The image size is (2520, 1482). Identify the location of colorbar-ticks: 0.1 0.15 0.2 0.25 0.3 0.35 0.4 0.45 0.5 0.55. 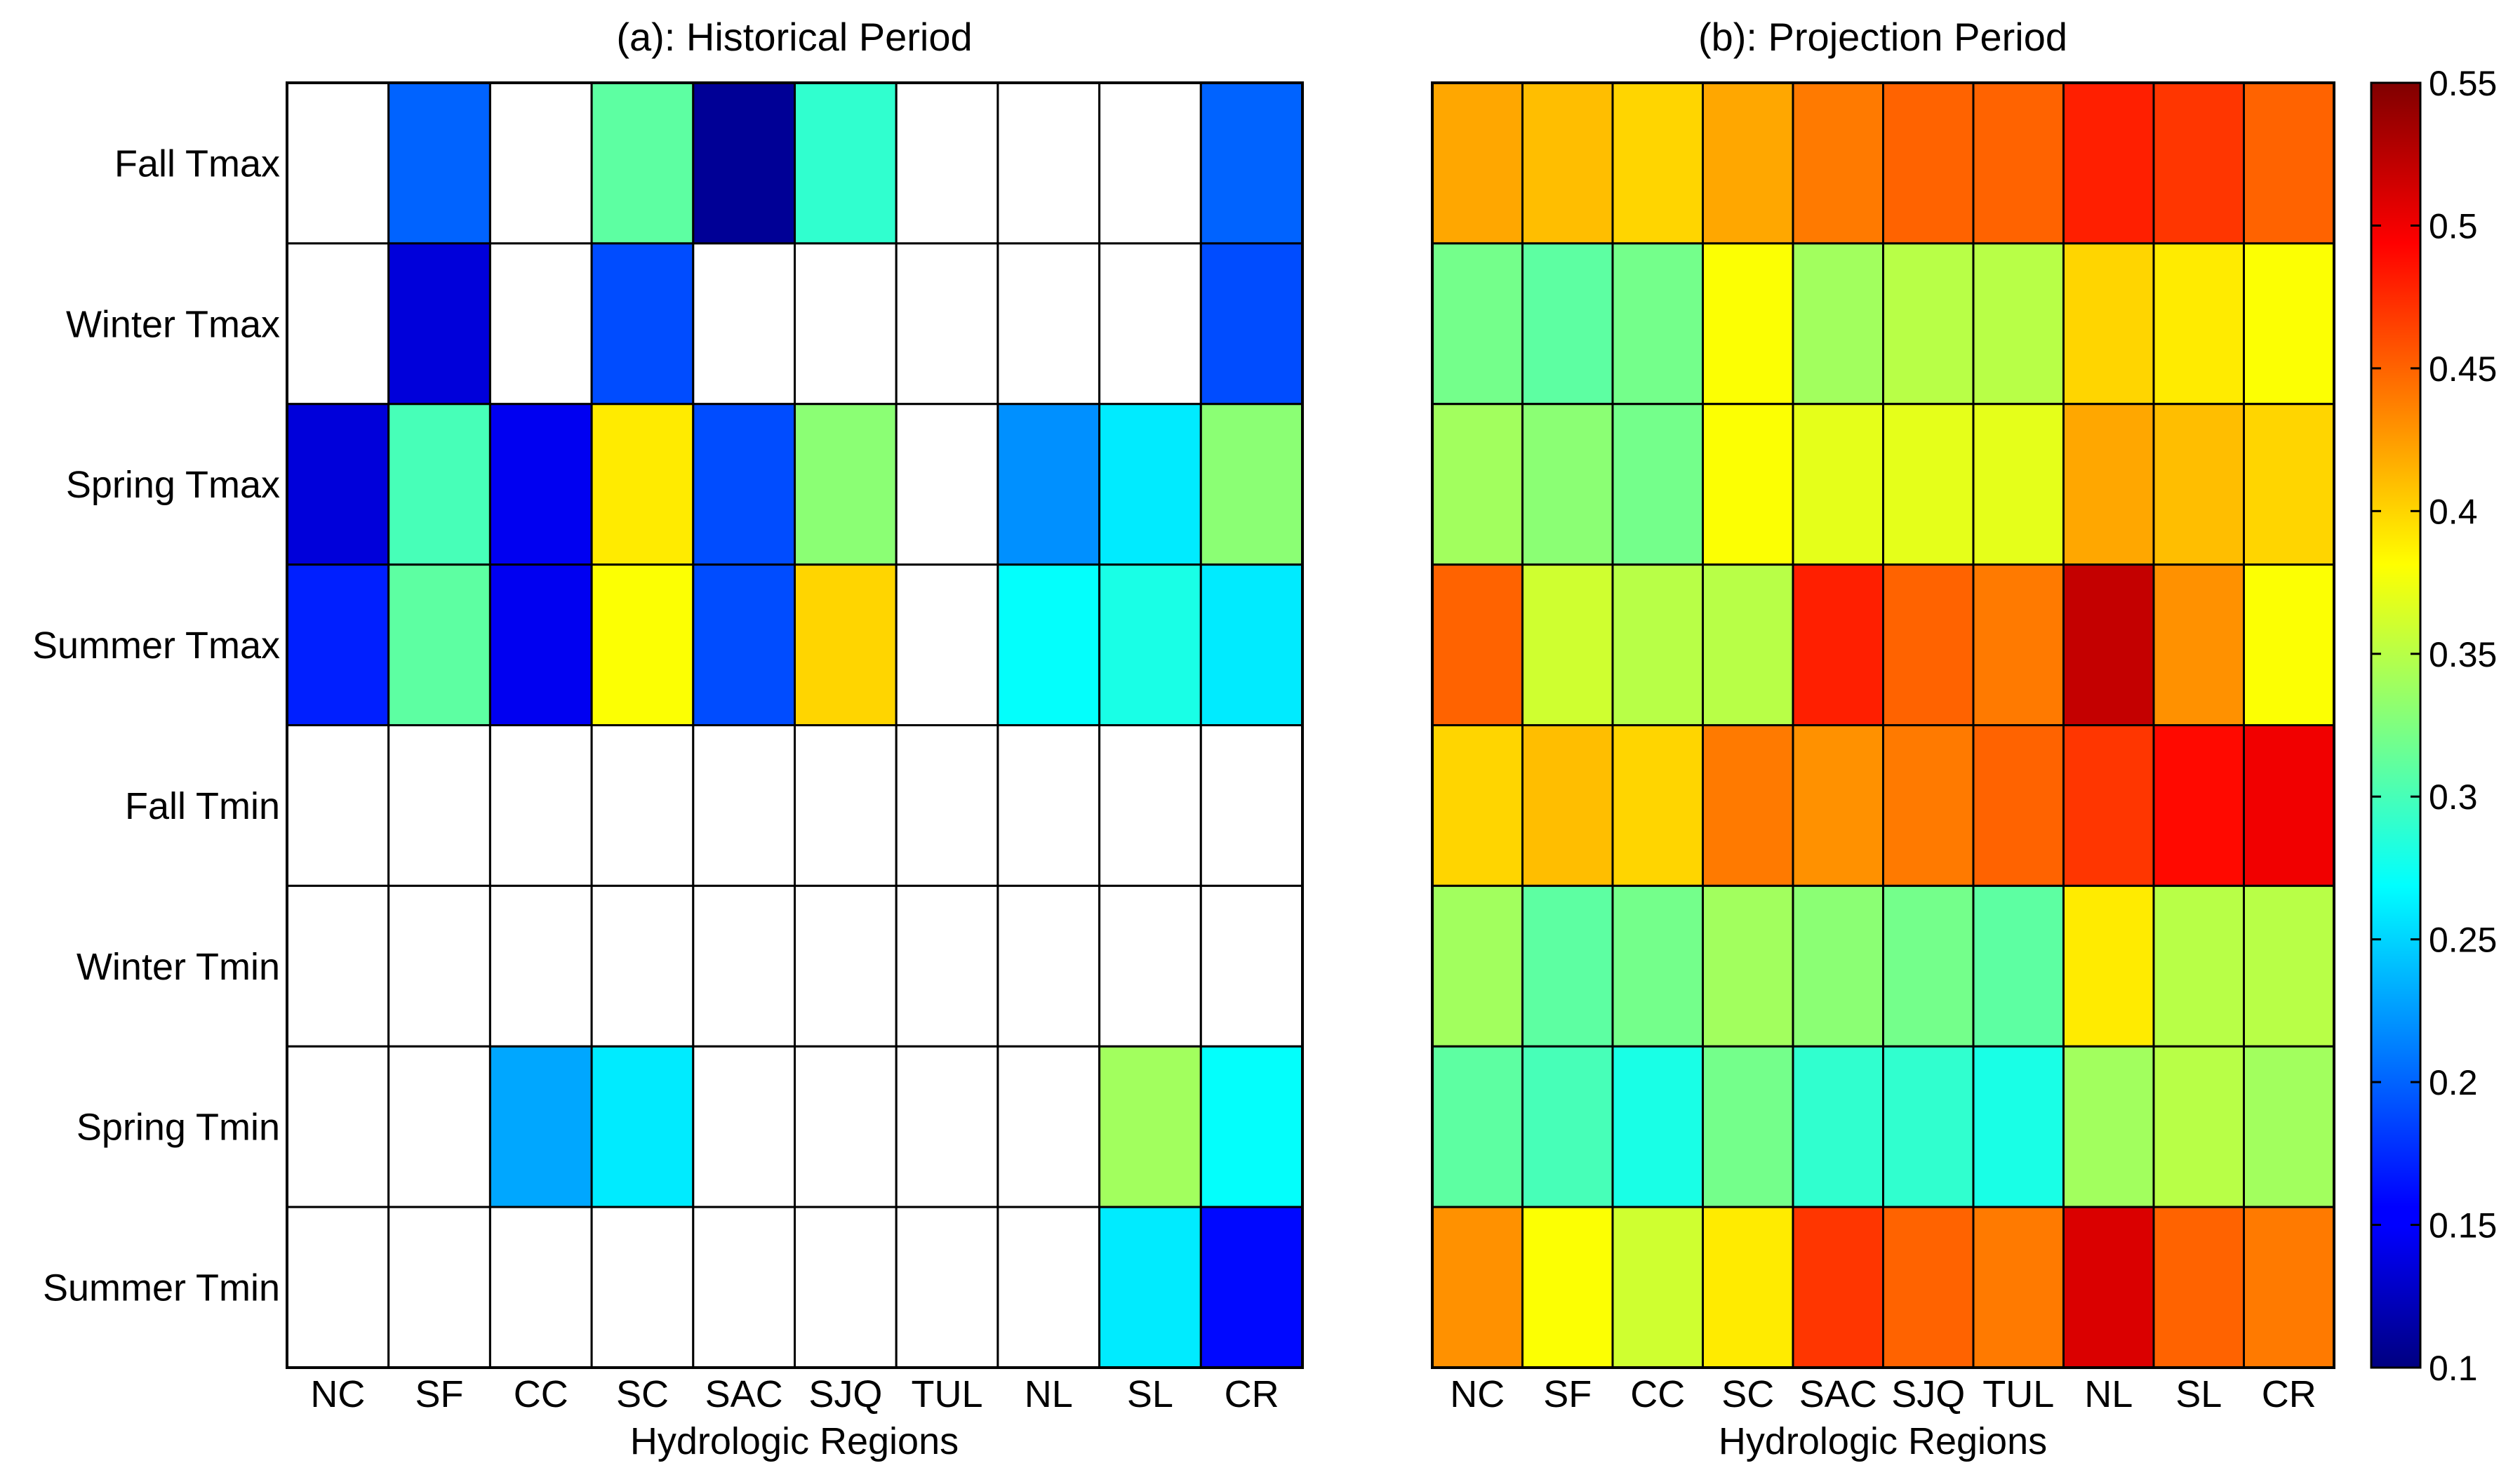
(2434, 726).